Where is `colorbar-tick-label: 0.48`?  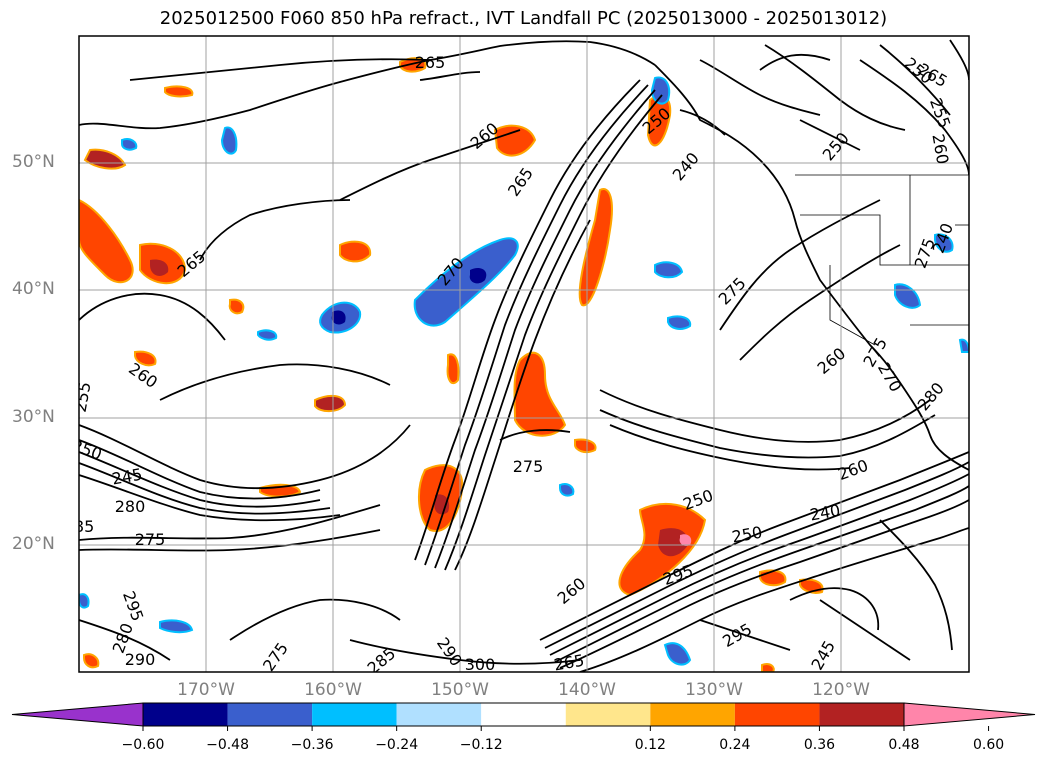
colorbar-tick-label: 0.48 is located at coordinates (904, 745).